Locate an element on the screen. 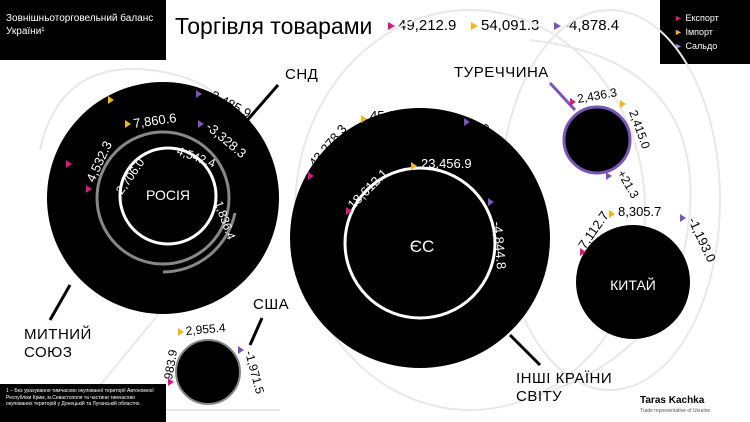 The width and height of the screenshot is (750, 422). panel-title: Зовнішньоторговельний баланс України¹ is located at coordinates (80, 25).